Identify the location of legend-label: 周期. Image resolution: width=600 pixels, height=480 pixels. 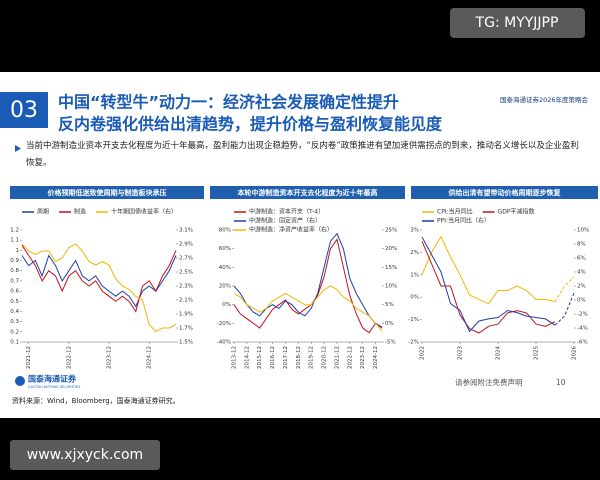
(43, 212).